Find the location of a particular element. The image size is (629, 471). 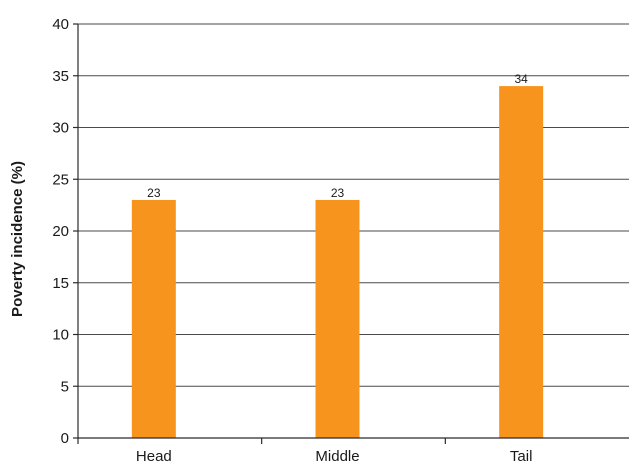

y-tick-label: 5 is located at coordinates (65, 386).